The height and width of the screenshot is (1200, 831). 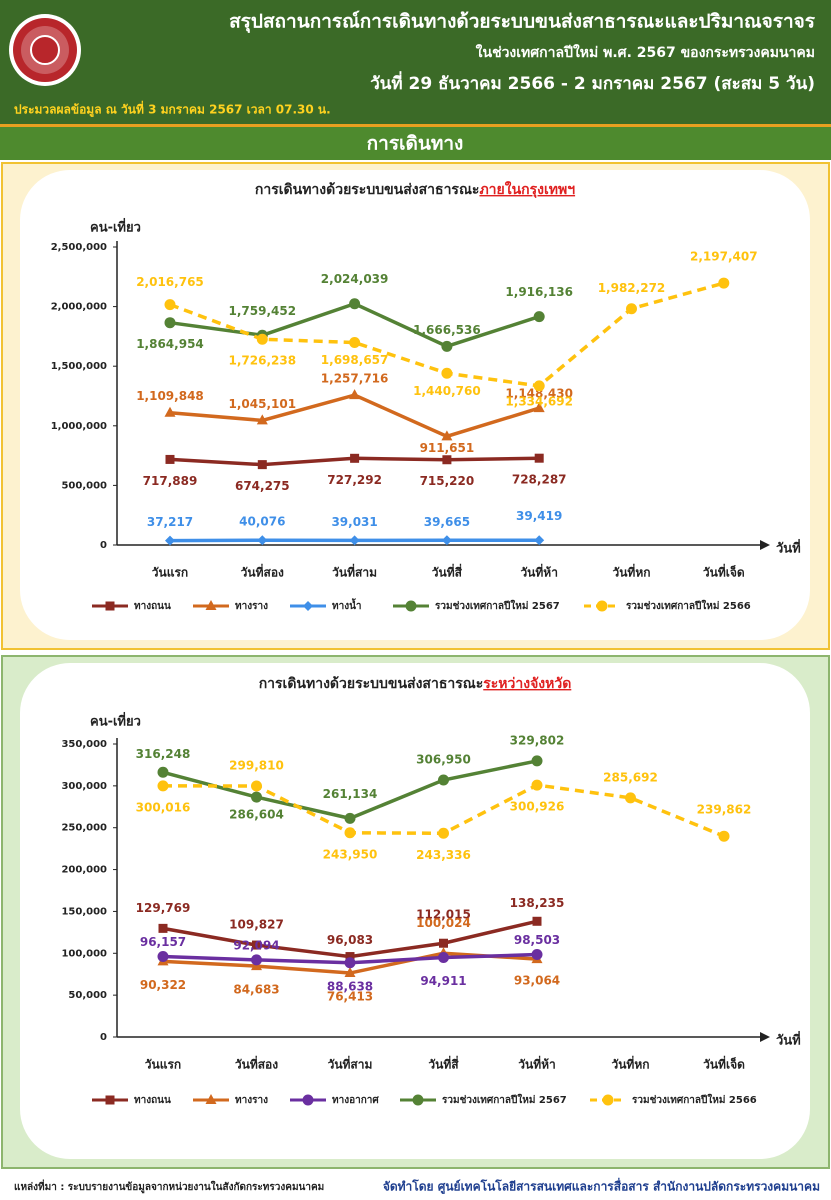 What do you see at coordinates (262, 486) in the screenshot?
I see `data-label: 674,275` at bounding box center [262, 486].